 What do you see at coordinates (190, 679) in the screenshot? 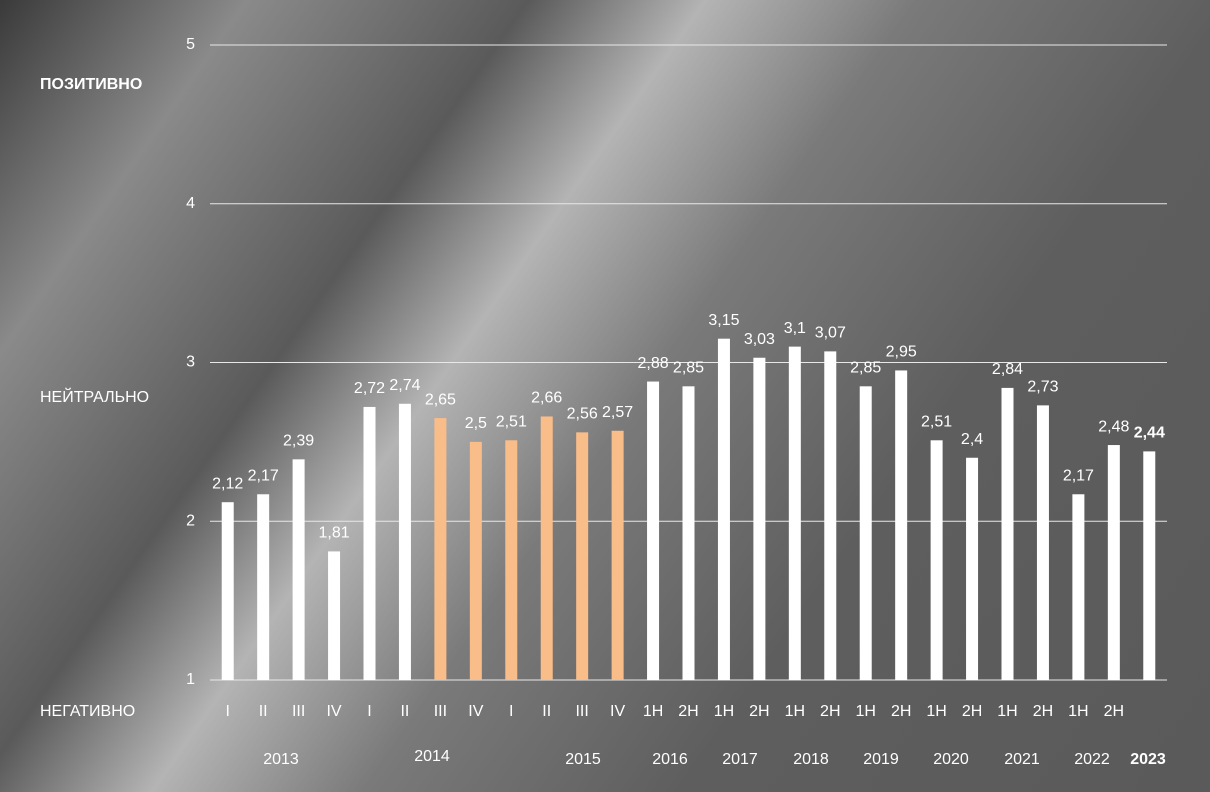
I see `y-tick-label: 1` at bounding box center [190, 679].